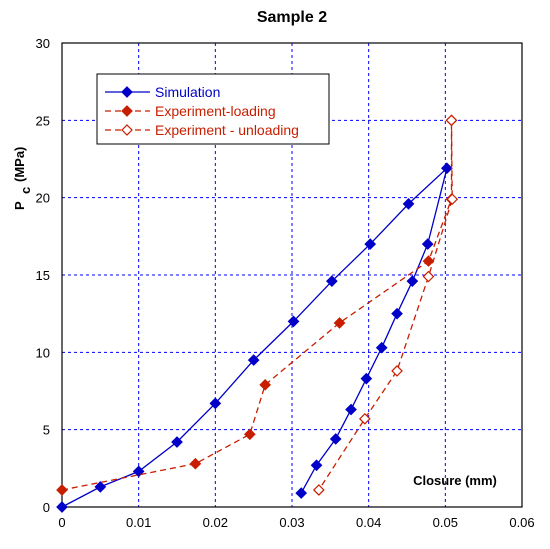  I want to click on y-tick-label: 25, so click(43, 120).